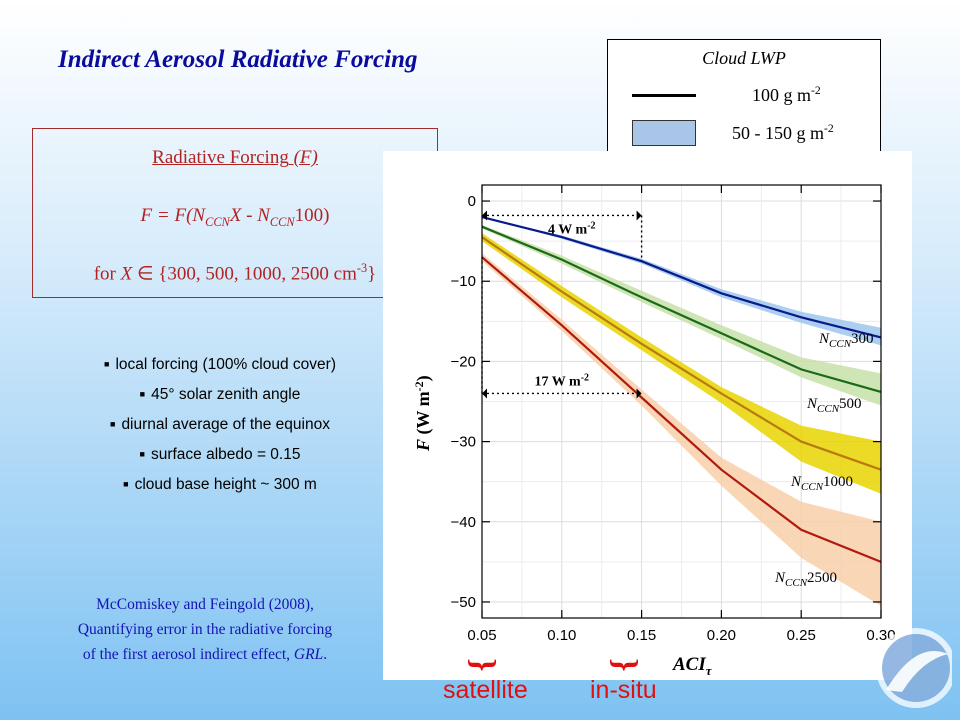 This screenshot has height=720, width=960. What do you see at coordinates (664, 133) in the screenshot?
I see `legend-band-swatch` at bounding box center [664, 133].